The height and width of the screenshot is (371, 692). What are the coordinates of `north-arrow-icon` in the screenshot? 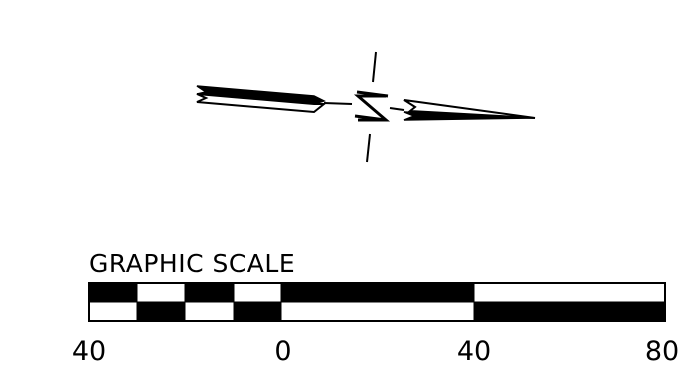 It's located at (366, 107).